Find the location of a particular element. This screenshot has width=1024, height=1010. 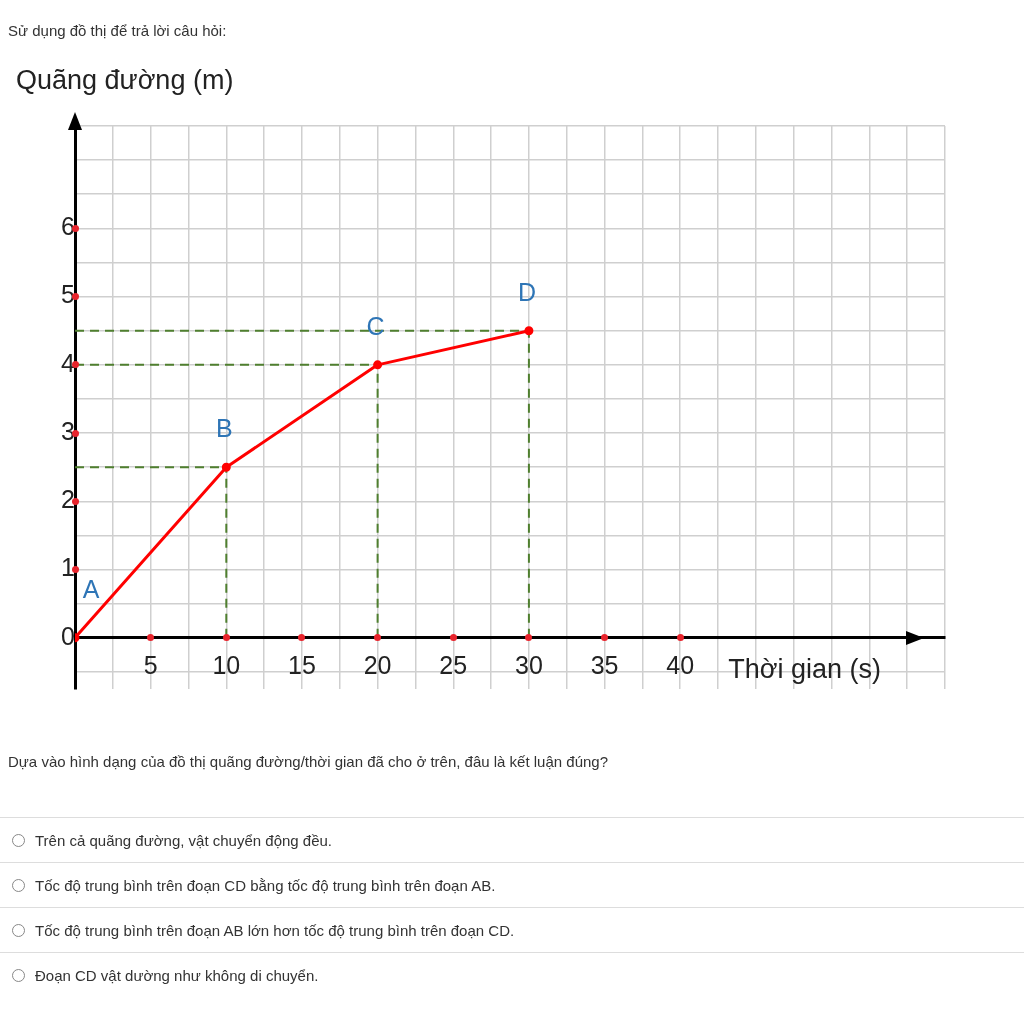

x-tick-label: 20 is located at coordinates (377, 664).